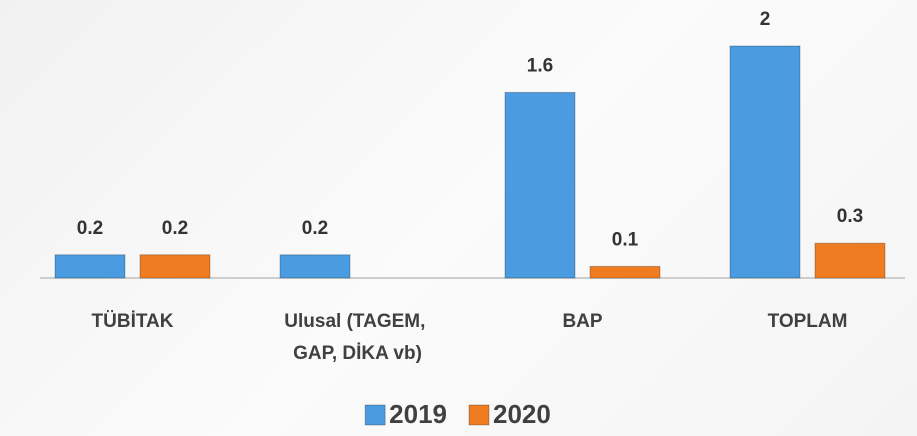  I want to click on category-line: TÜBİTAK, so click(133, 321).